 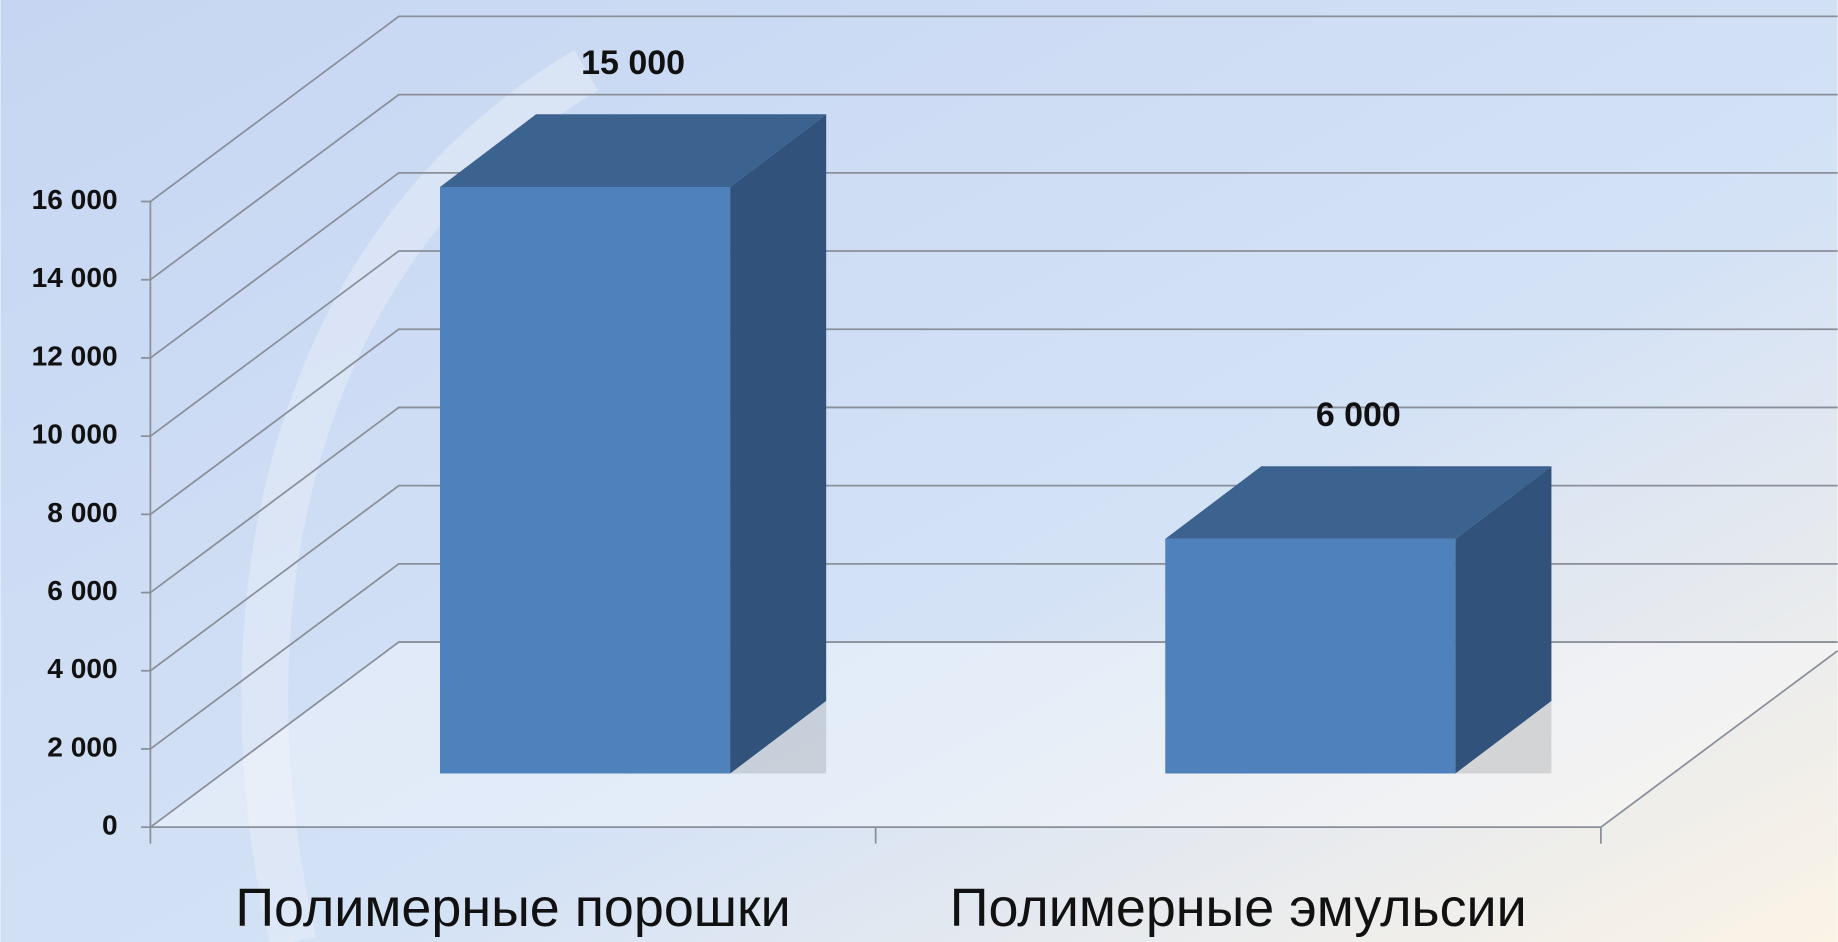 What do you see at coordinates (110, 825) in the screenshot?
I see `y-tick-label: 0` at bounding box center [110, 825].